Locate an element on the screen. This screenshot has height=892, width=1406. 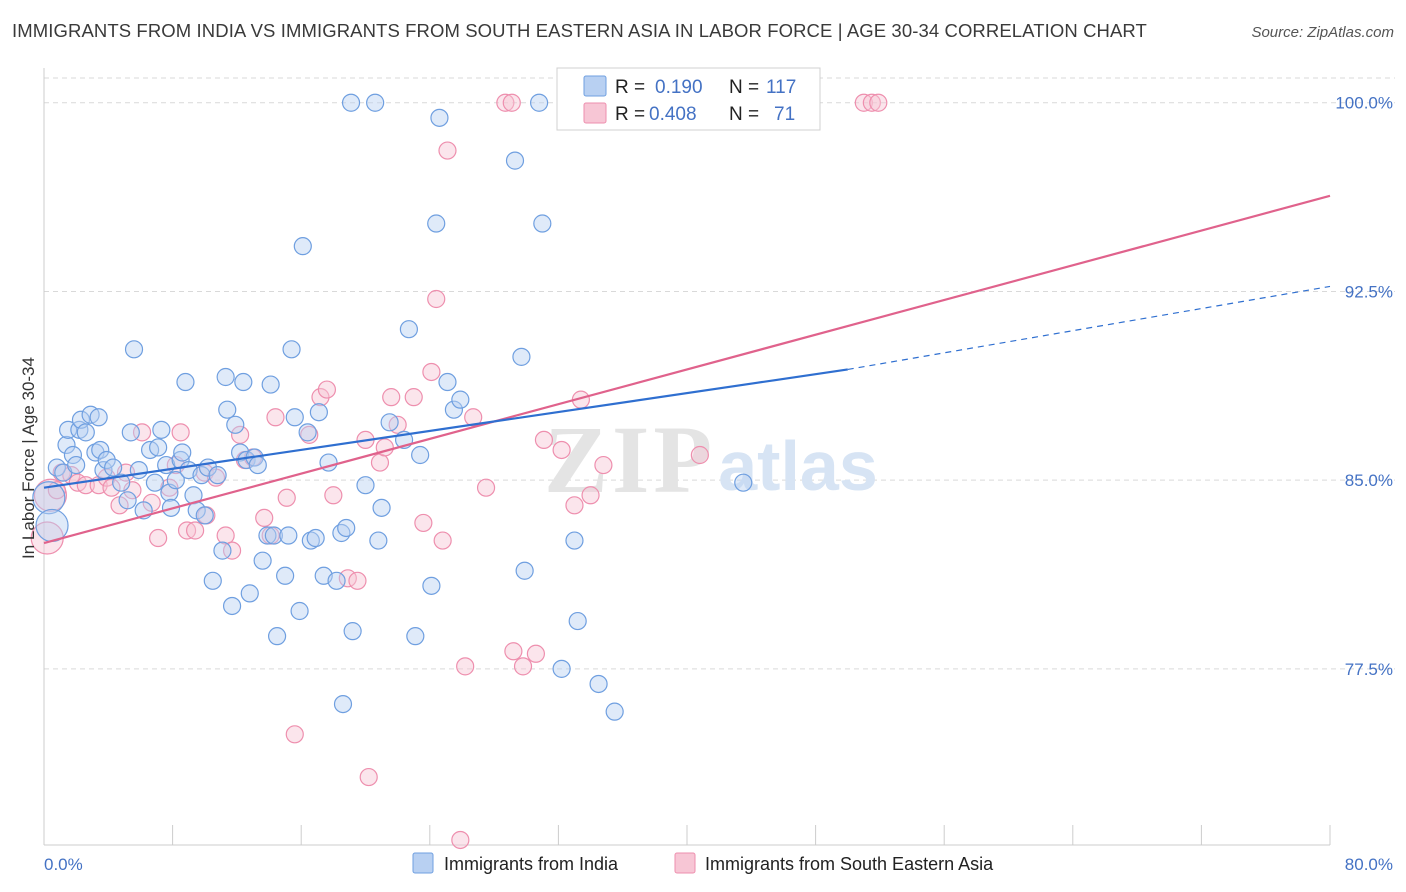
trend-line-india-projection is located at coordinates (1089, 328).